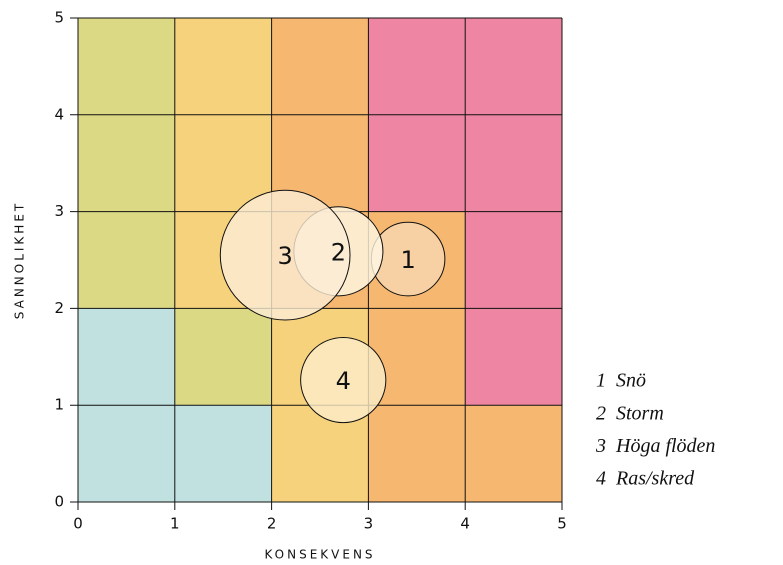 This screenshot has height=565, width=783. I want to click on x-tick-label: 0, so click(78, 524).